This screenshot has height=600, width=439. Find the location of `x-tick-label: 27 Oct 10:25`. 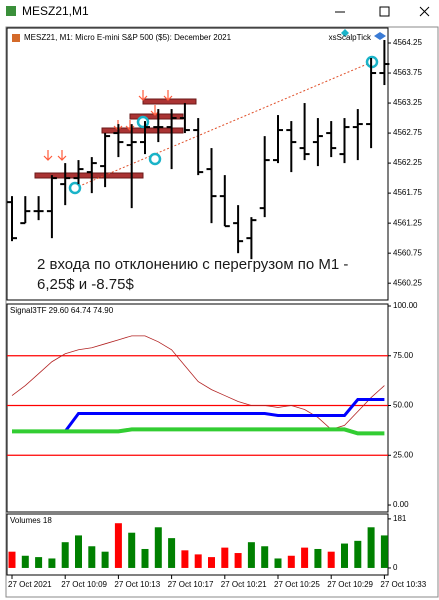

x-tick-label: 27 Oct 10:25 is located at coordinates (297, 584).